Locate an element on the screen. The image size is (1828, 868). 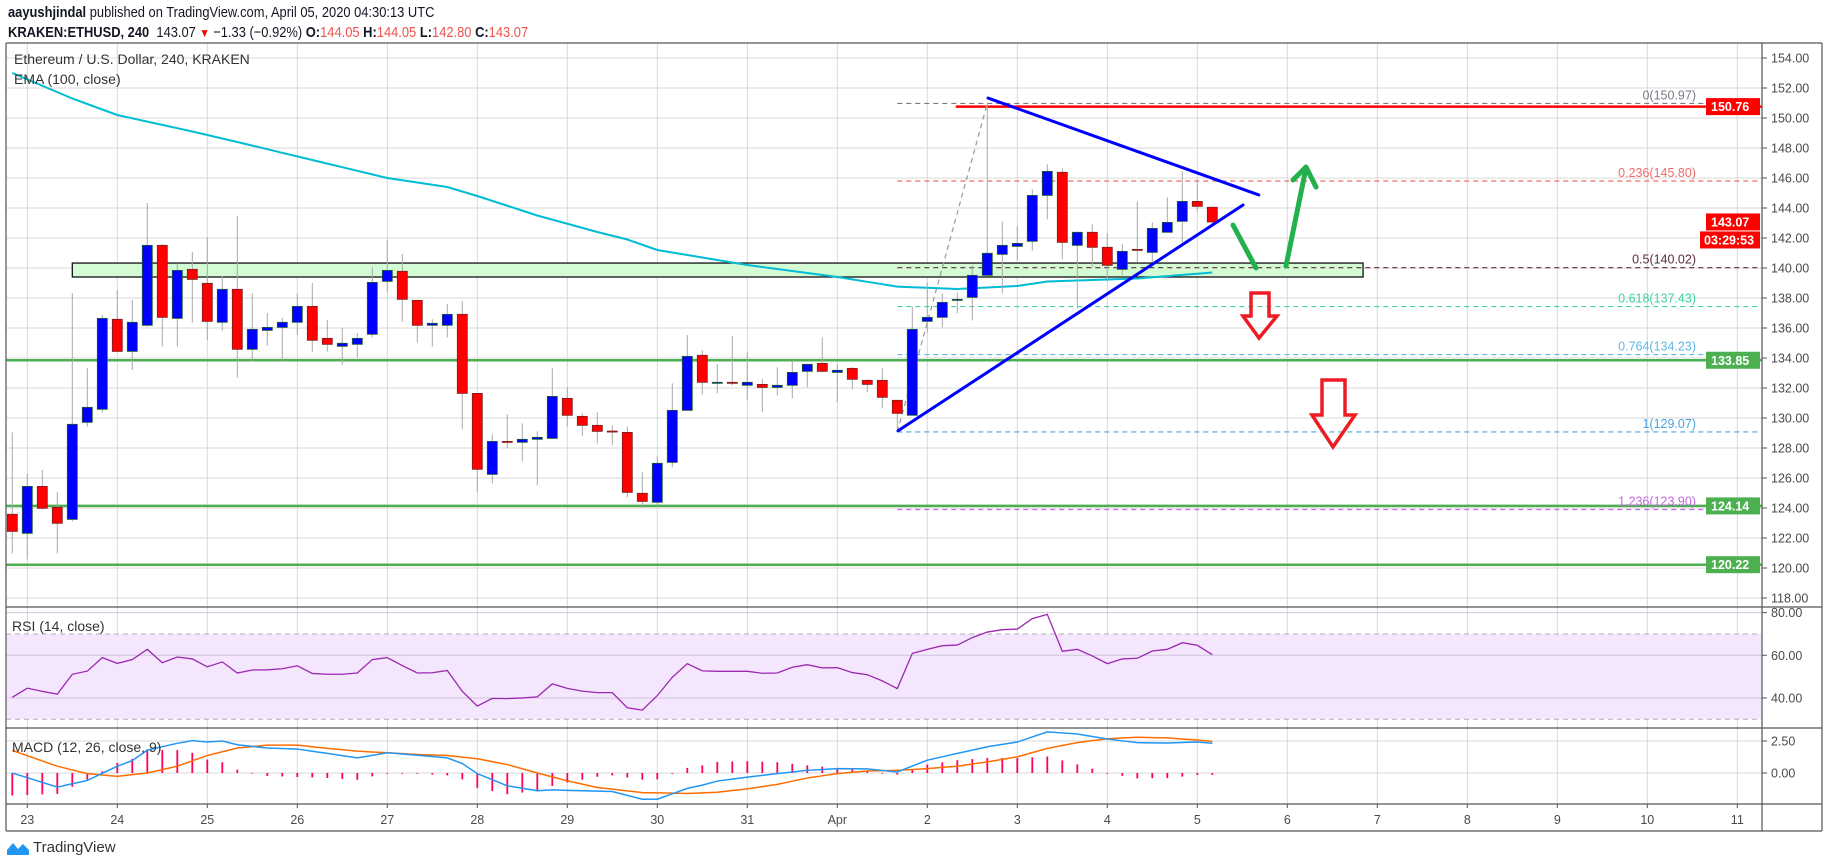
author-name: aayushjindal is located at coordinates (47, 12).